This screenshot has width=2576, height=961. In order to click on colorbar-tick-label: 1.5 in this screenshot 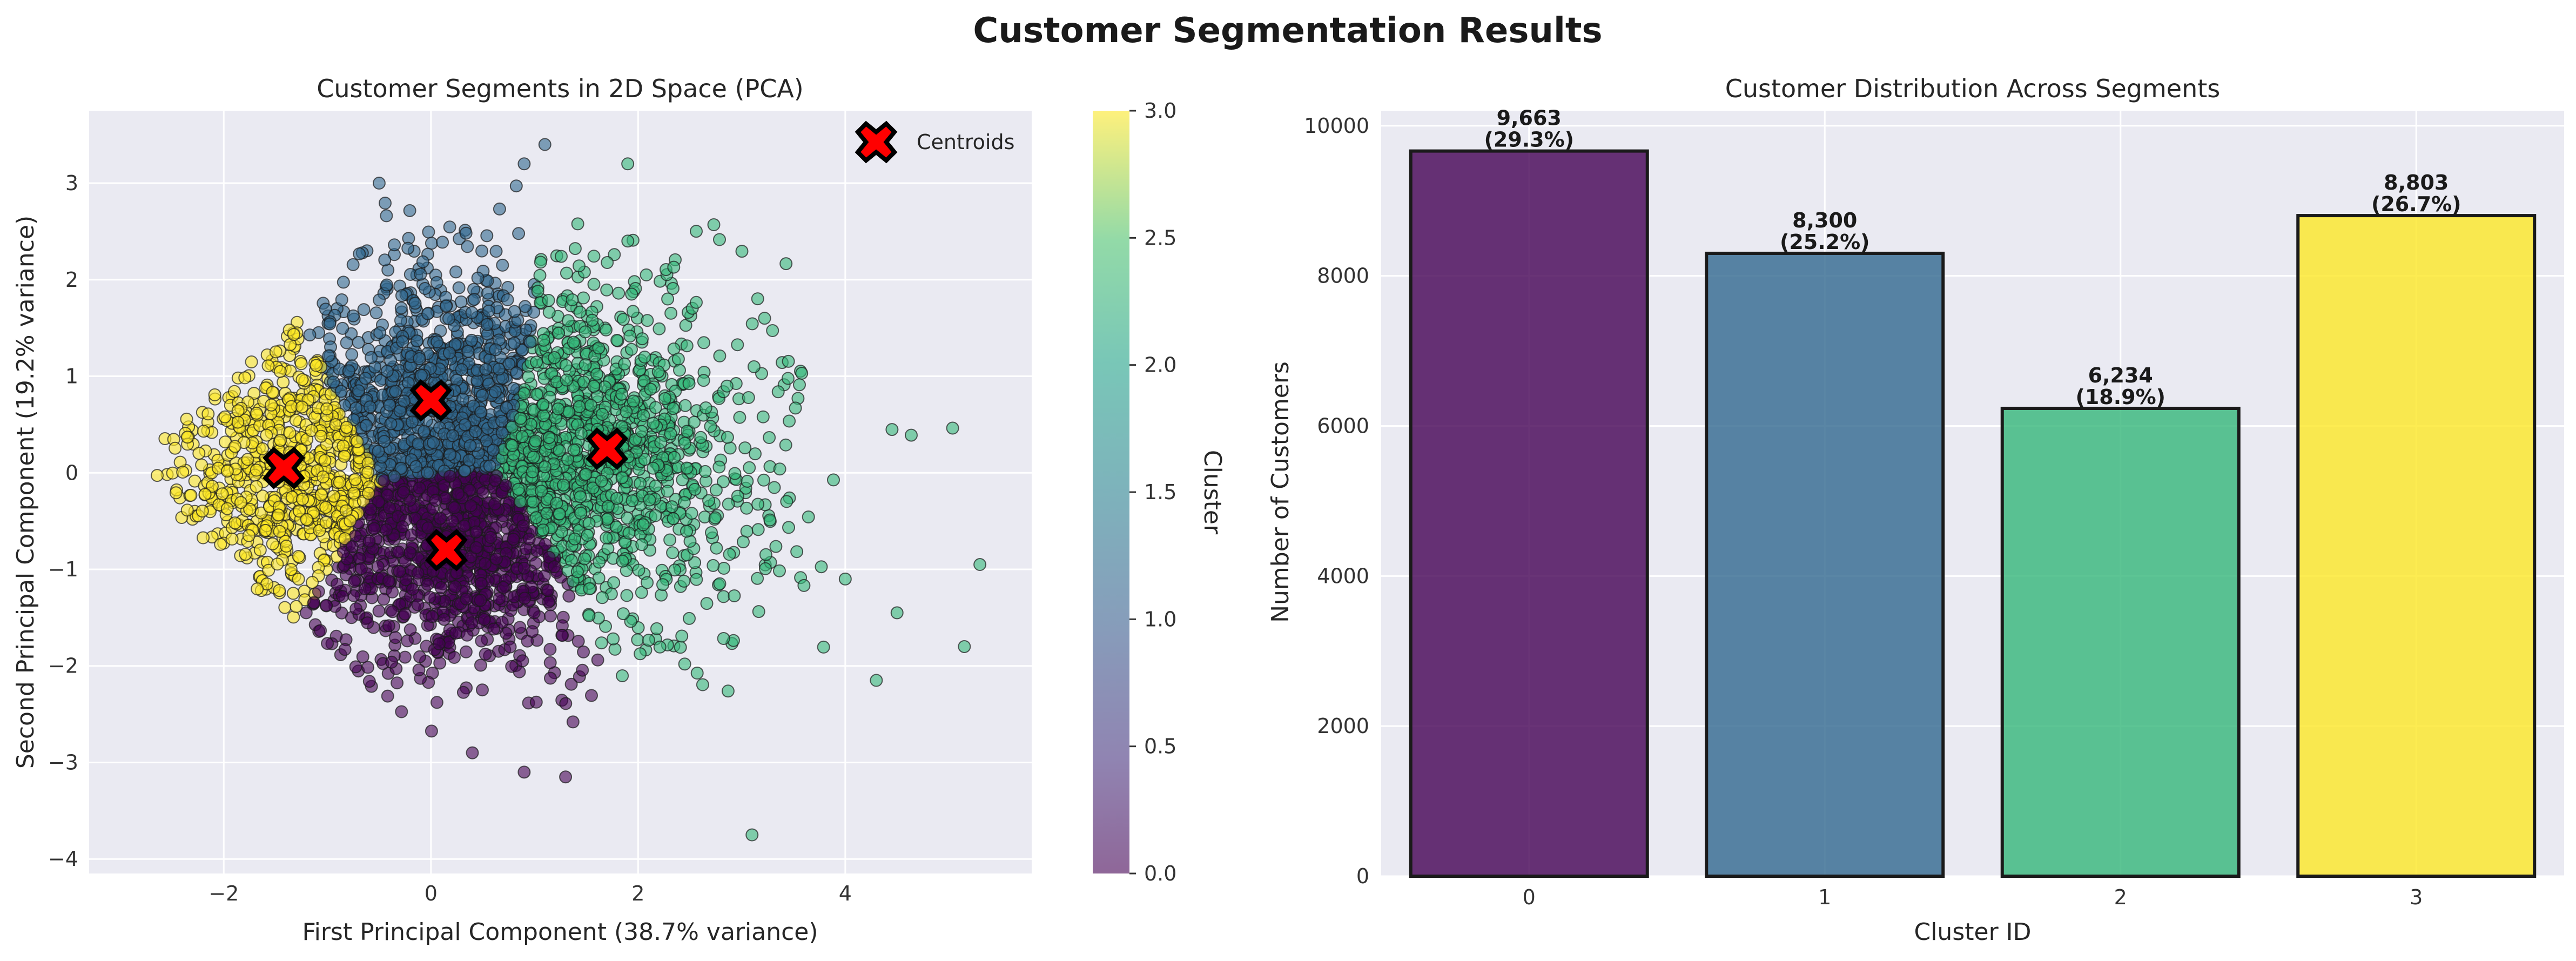, I will do `click(1160, 492)`.